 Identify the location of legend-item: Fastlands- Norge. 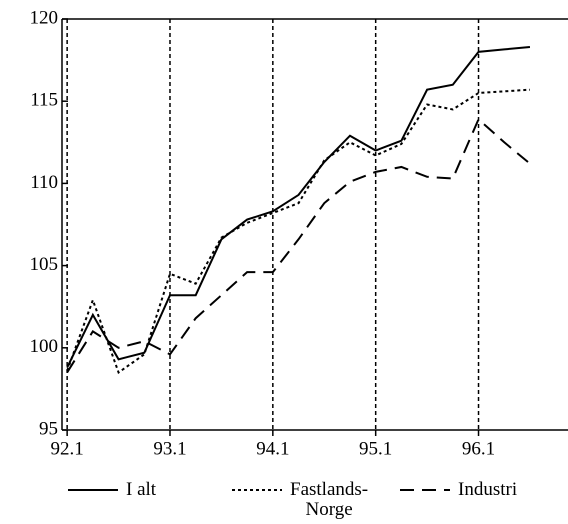
(300, 500).